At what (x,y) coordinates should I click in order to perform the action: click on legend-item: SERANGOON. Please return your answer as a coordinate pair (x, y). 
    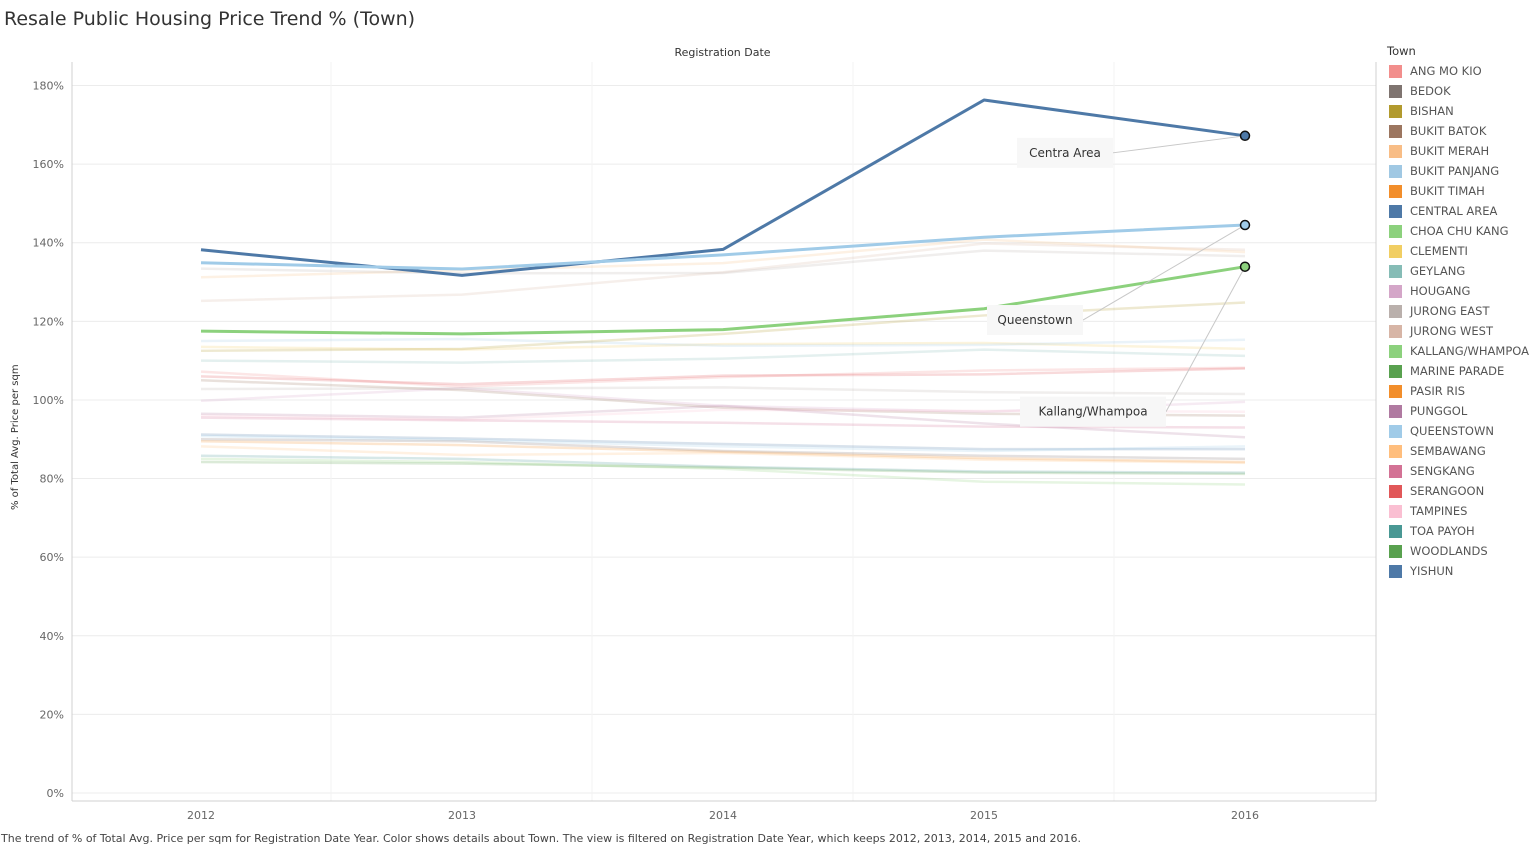
    Looking at the image, I should click on (1459, 491).